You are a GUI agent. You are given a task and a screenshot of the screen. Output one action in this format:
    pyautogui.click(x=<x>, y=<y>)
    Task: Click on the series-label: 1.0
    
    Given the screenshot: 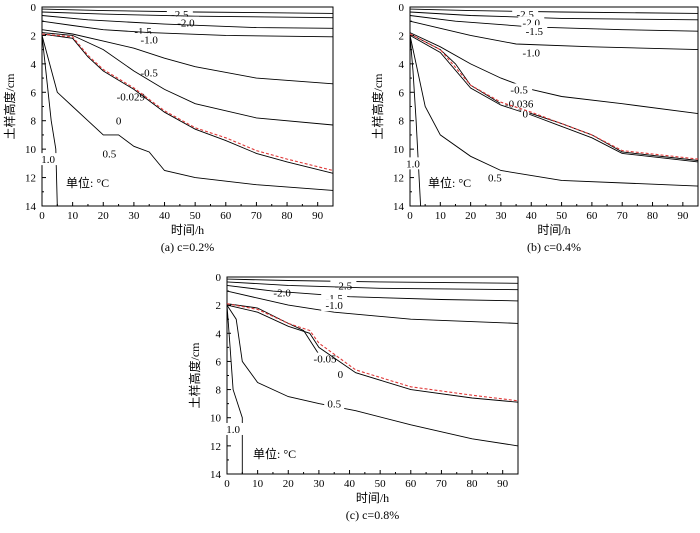 What is the action you would take?
    pyautogui.click(x=233, y=430)
    